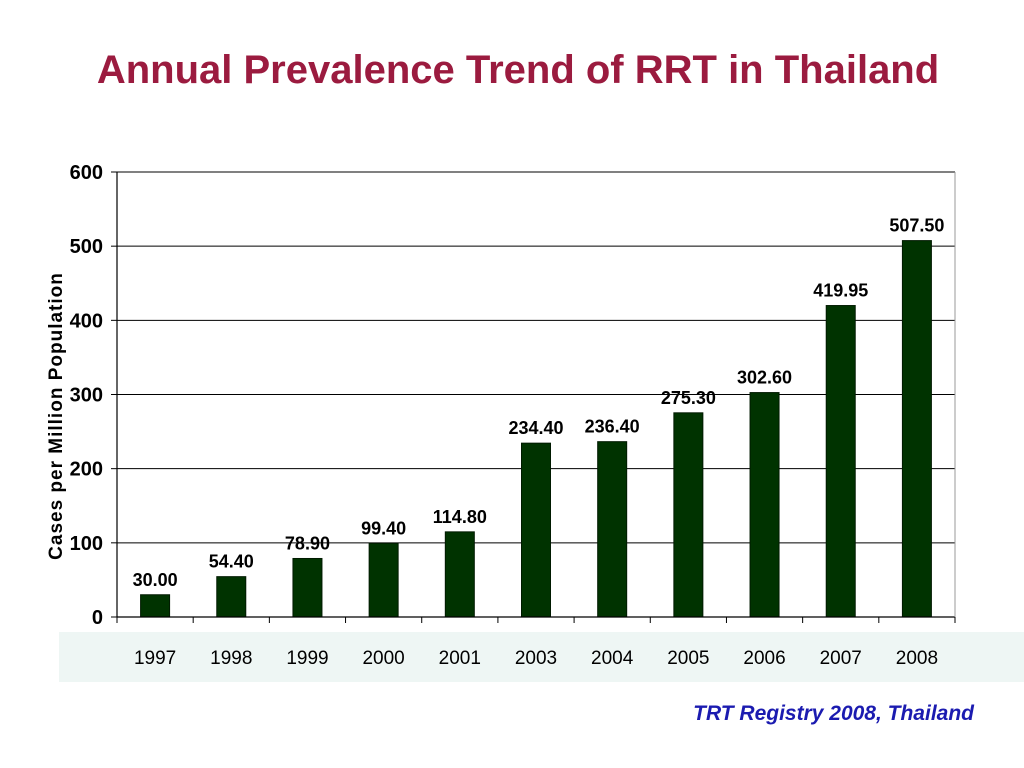  What do you see at coordinates (688, 658) in the screenshot?
I see `x-tick-label-2005: 2005` at bounding box center [688, 658].